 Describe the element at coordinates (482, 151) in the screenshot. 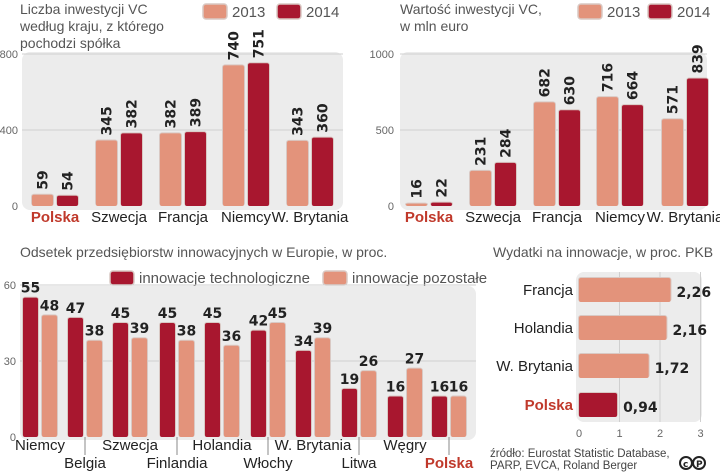

I see `data-label: 231` at that location.